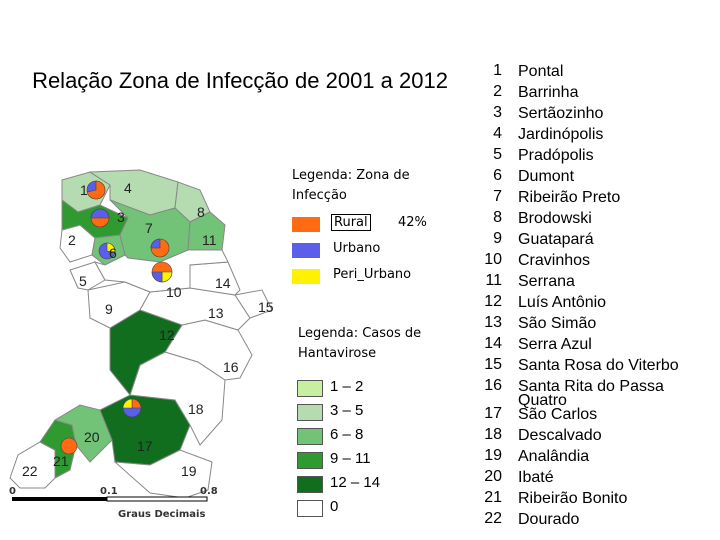 The width and height of the screenshot is (720, 540). I want to click on map-label-22: 22, so click(30, 471).